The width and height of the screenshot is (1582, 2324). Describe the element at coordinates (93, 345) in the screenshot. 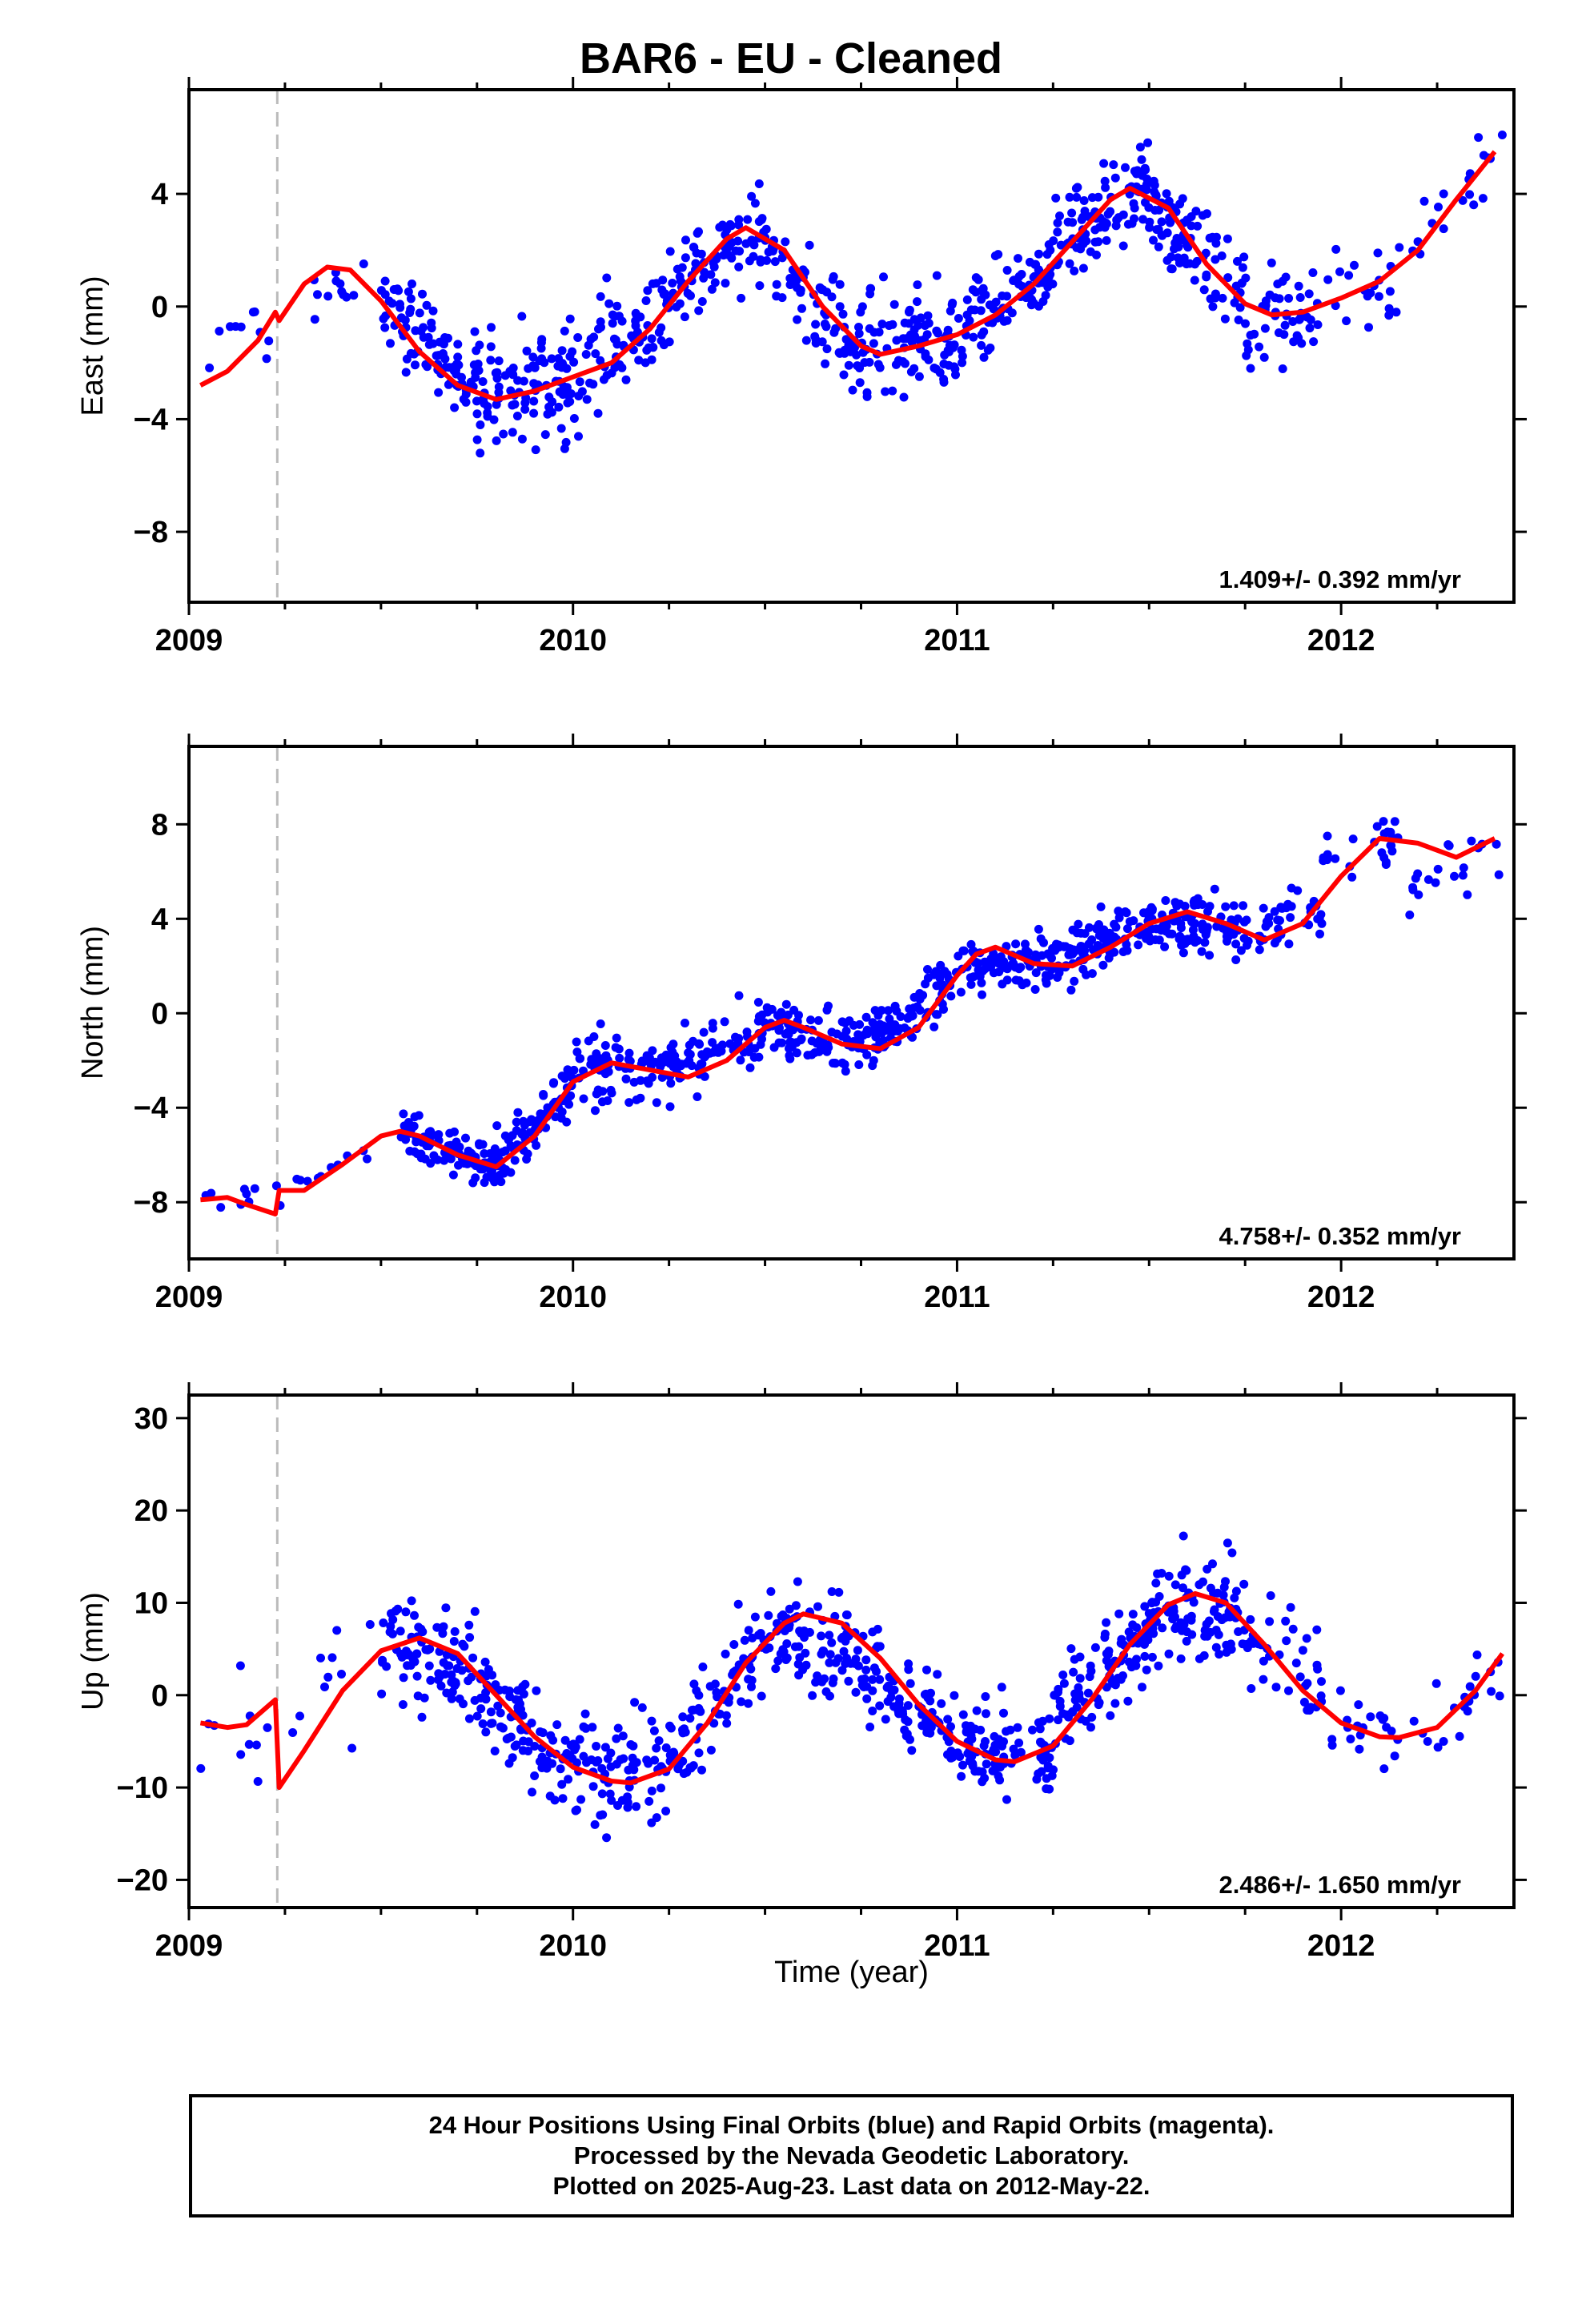

I see `east-ylabel: East (mm)` at that location.